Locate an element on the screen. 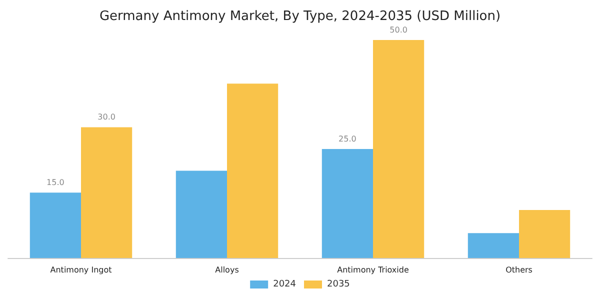 The image size is (600, 300). x-tick-label: Alloys is located at coordinates (227, 270).